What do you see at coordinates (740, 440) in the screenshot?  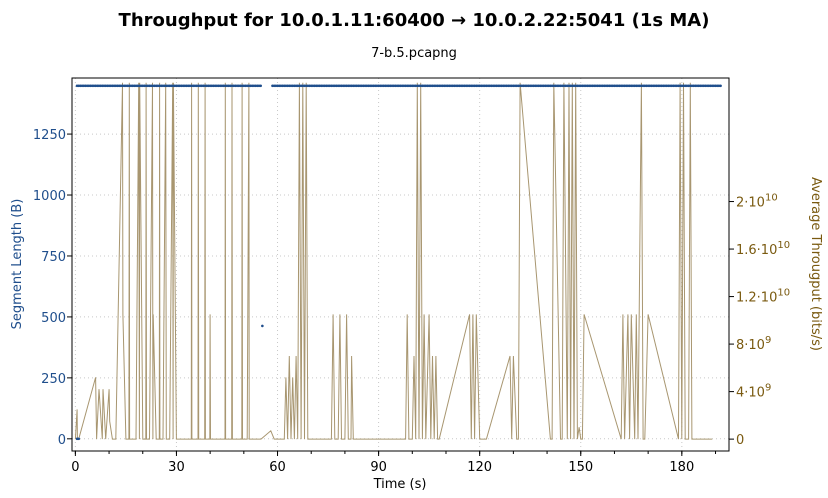 I see `y-right-tick-label: 0` at bounding box center [740, 440].